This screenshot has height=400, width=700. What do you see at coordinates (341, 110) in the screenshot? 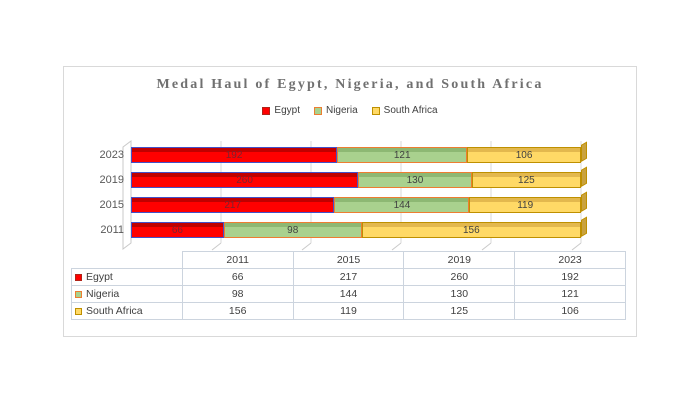
I see `legend-label: Nigeria` at bounding box center [341, 110].